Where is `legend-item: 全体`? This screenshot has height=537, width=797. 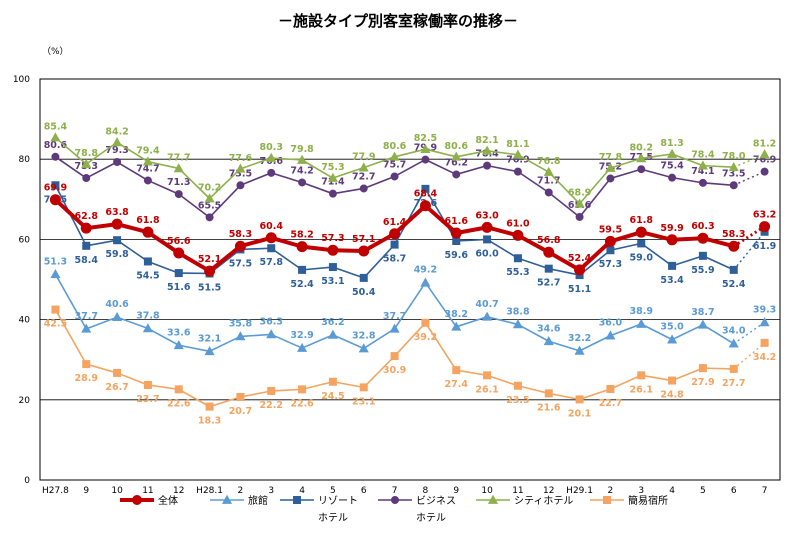
legend-item: 全体 is located at coordinates (149, 500).